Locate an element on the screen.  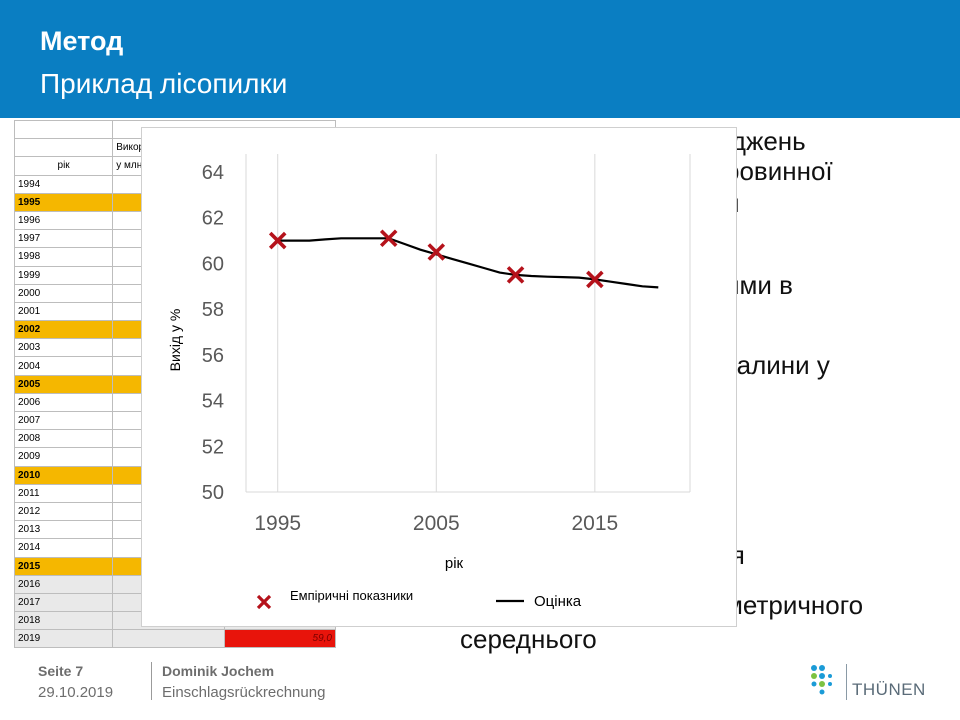
footer-author: Dominik Jochem is located at coordinates (218, 671).